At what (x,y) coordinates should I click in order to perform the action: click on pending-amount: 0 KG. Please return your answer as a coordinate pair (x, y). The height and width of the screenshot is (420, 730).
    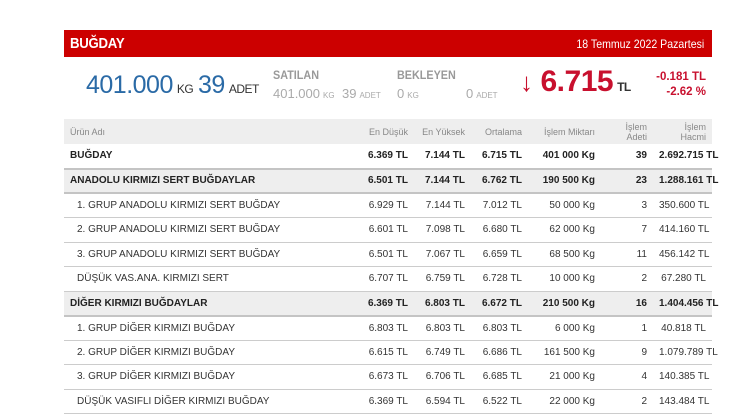
    Looking at the image, I should click on (408, 93).